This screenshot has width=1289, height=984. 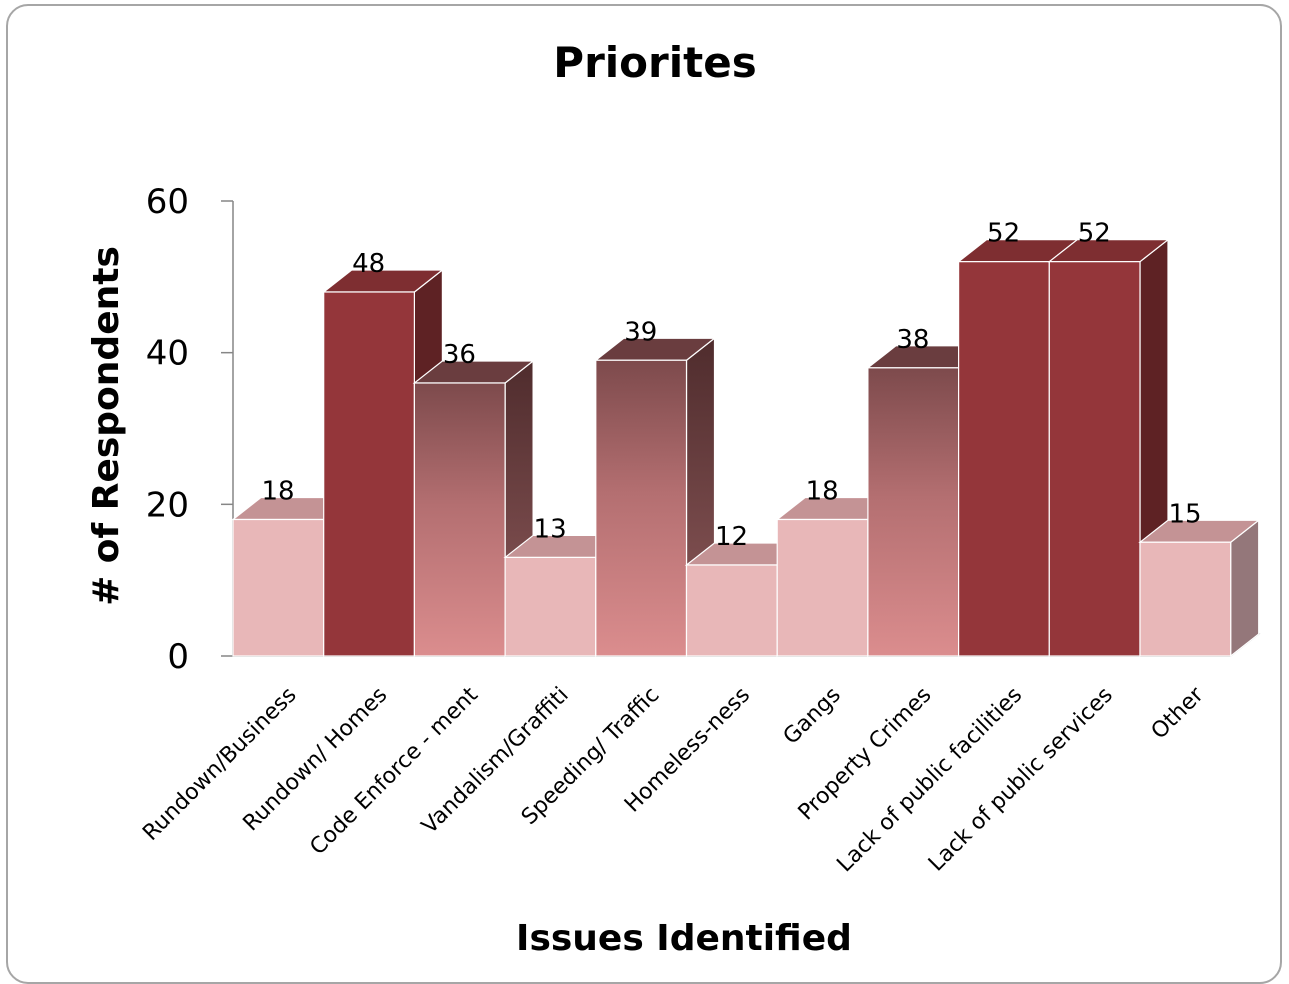 What do you see at coordinates (189, 429) in the screenshot?
I see `y-ticks: 0 20 40 60` at bounding box center [189, 429].